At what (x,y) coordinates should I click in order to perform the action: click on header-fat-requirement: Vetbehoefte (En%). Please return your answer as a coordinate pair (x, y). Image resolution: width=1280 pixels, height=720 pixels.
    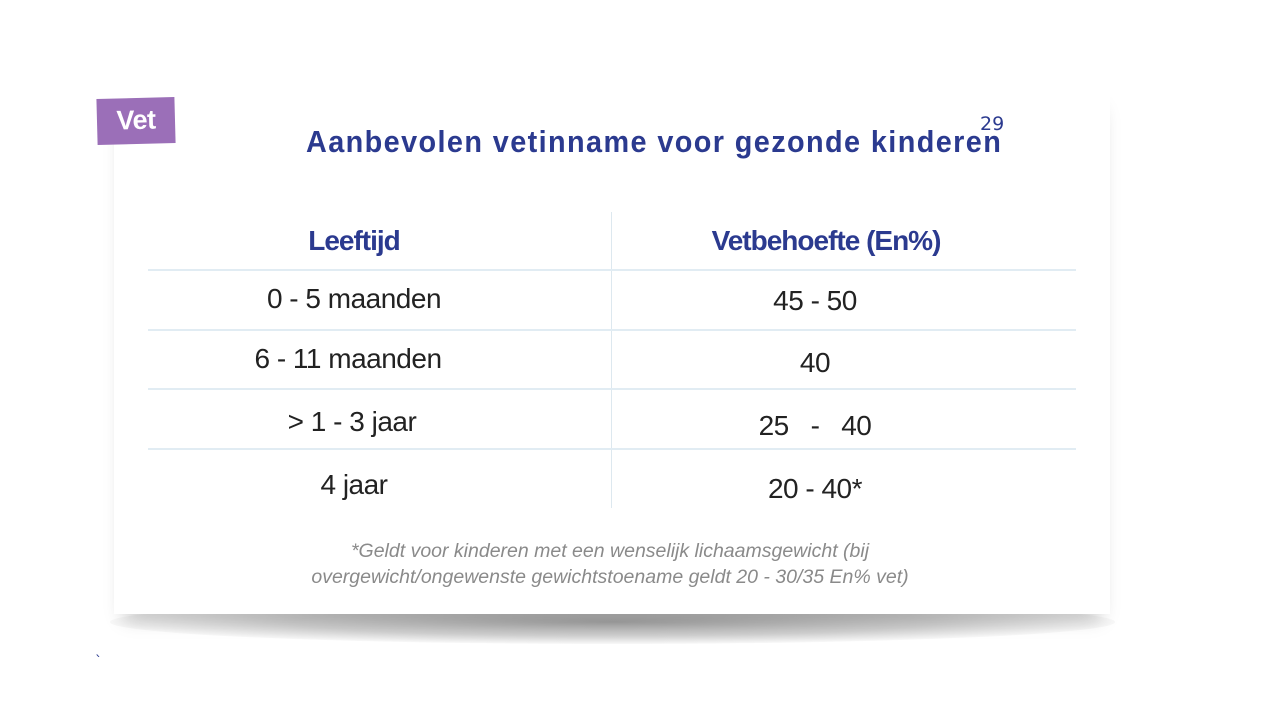
    Looking at the image, I should click on (826, 240).